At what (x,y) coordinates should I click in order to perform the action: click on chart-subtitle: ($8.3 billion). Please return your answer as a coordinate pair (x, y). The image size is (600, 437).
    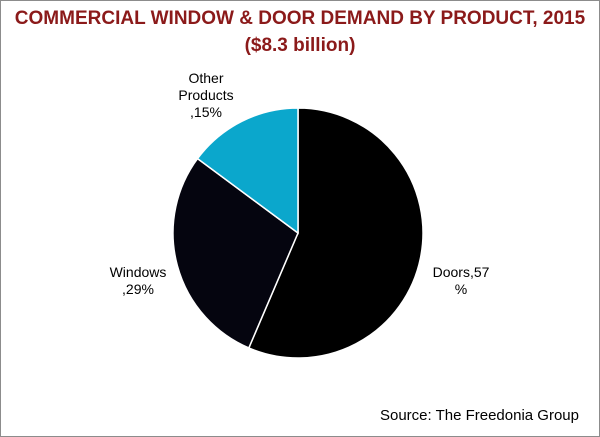
    Looking at the image, I should click on (300, 45).